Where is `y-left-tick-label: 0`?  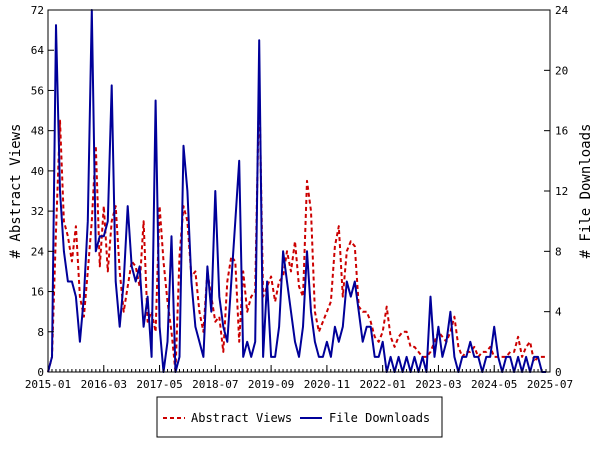
y-left-tick-label: 0 is located at coordinates (40, 372).